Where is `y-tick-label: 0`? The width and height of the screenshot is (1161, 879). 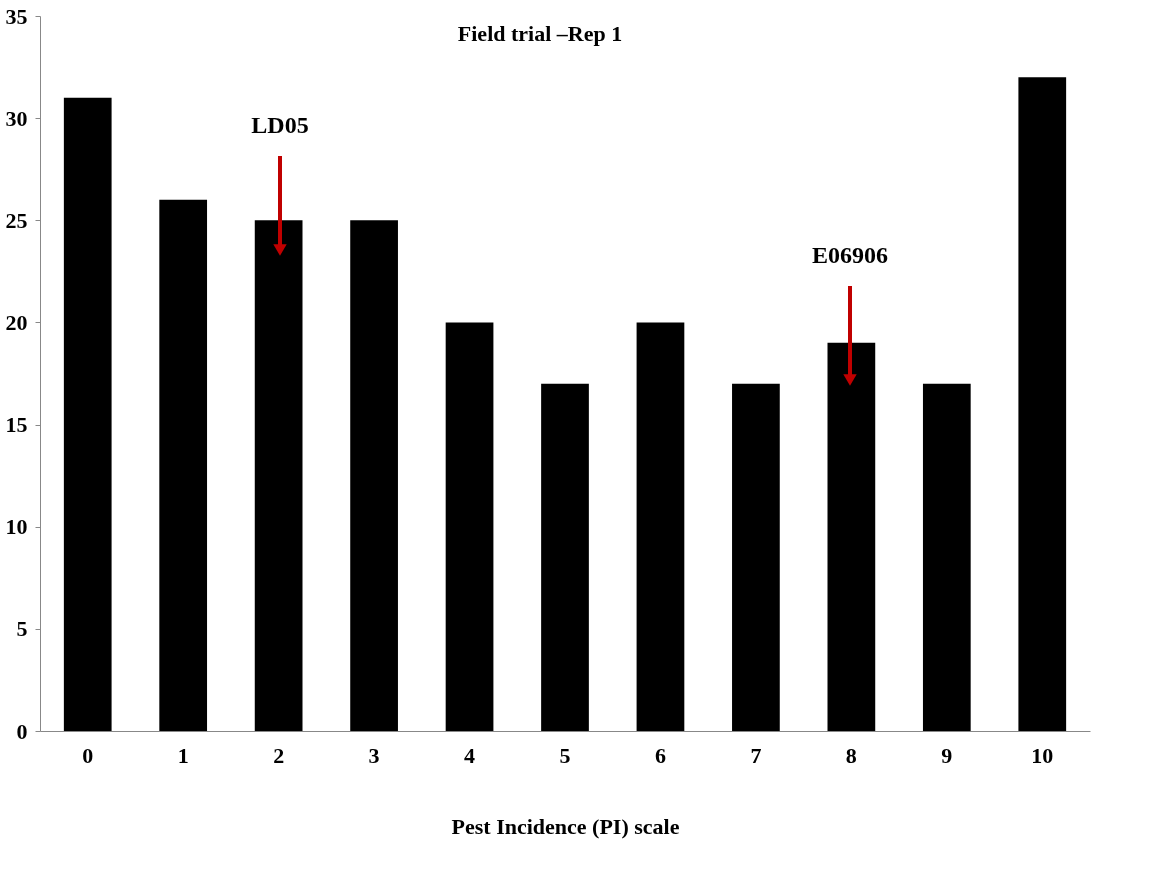
y-tick-label: 0 is located at coordinates (22, 731).